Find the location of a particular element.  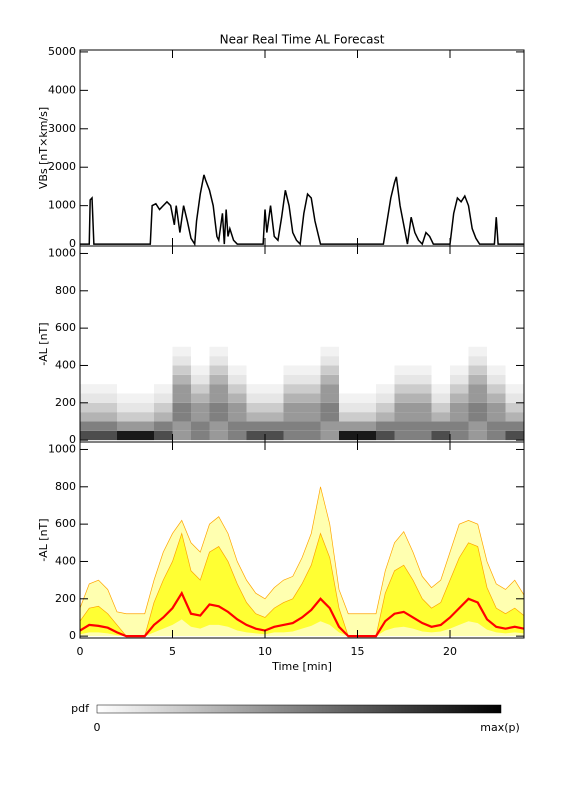

y-axis-label: -AL [nT] is located at coordinates (43, 539).